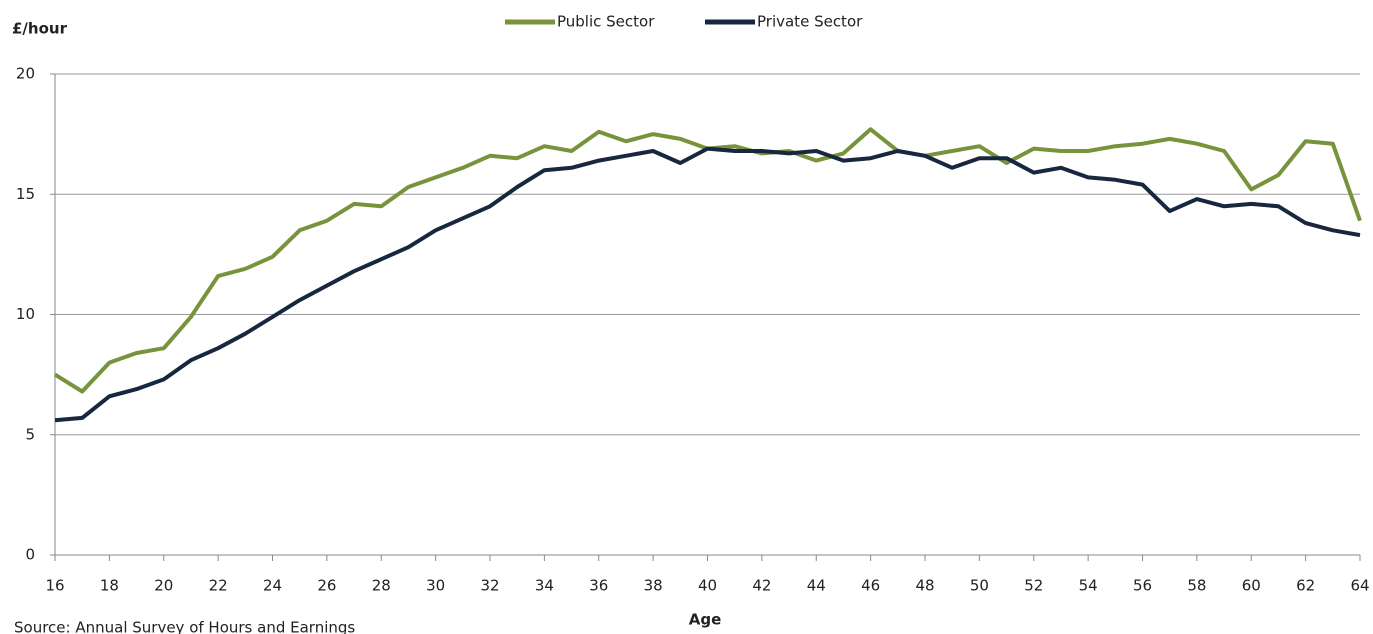  I want to click on x-tick-label: 22, so click(218, 586).